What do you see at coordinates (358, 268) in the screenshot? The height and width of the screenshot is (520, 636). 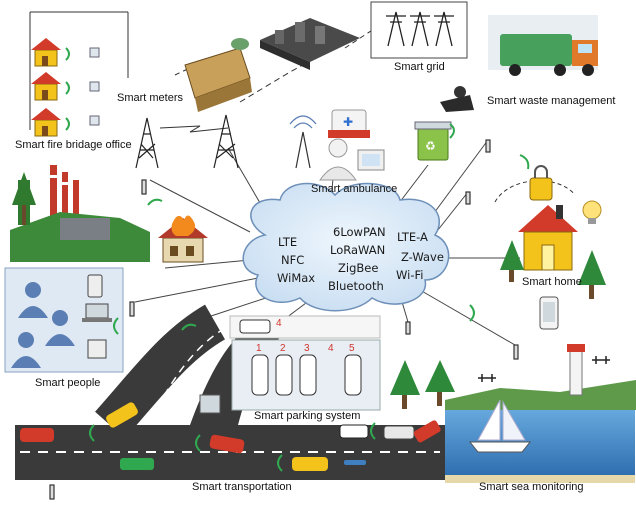 I see `protocol-zigbee: ZigBee` at bounding box center [358, 268].